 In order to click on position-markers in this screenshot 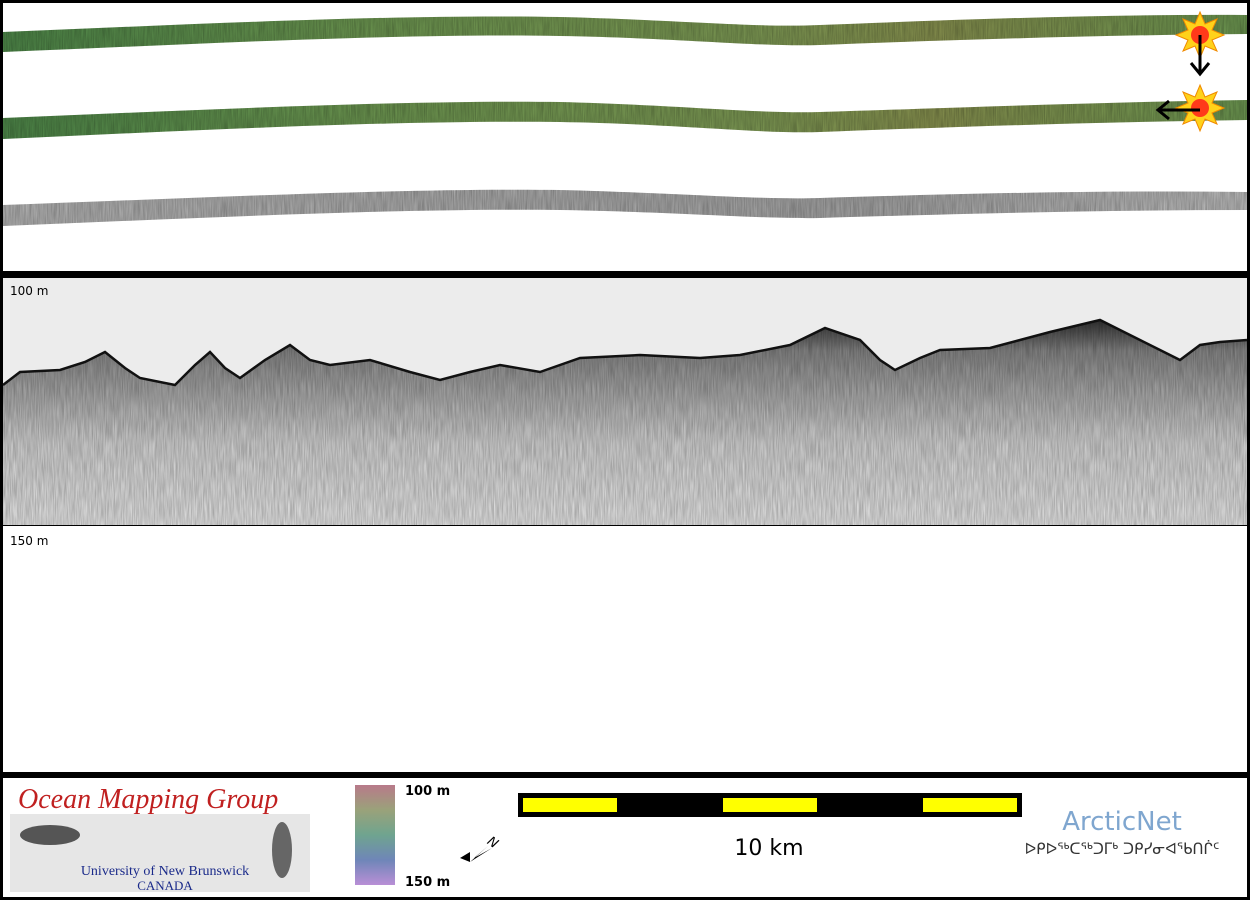, I will do `click(1190, 71)`.